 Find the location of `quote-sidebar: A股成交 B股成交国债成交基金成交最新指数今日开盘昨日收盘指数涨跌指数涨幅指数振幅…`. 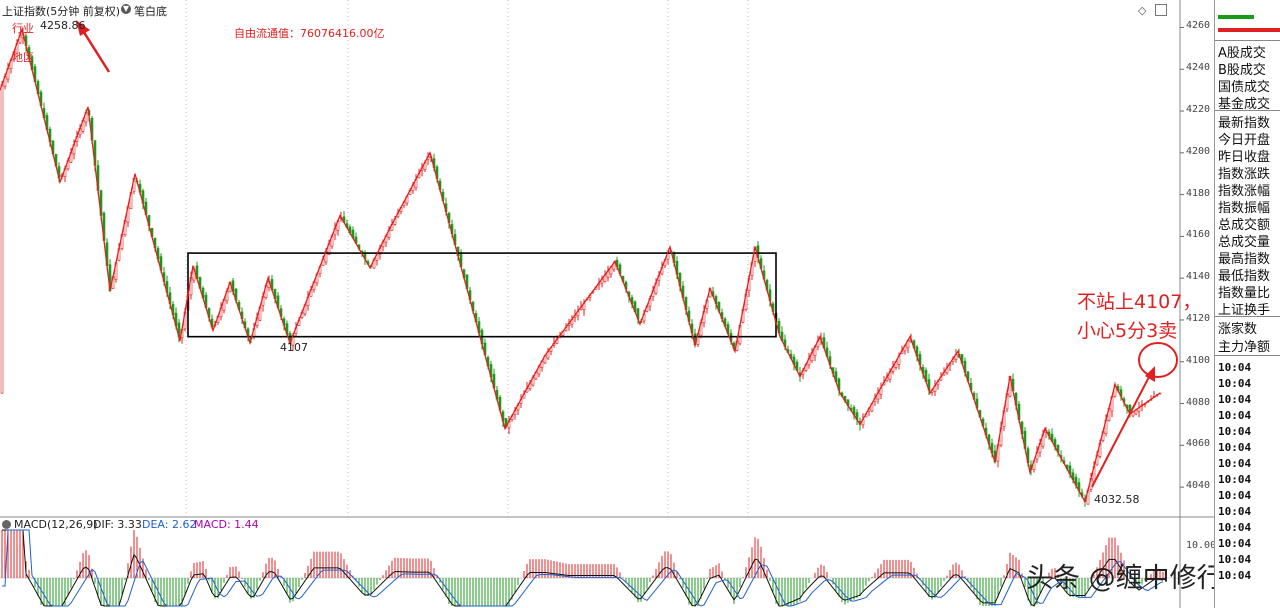

quote-sidebar: A股成交 B股成交国债成交基金成交最新指数今日开盘昨日收盘指数涨跌指数涨幅指数振幅… is located at coordinates (1247, 304).